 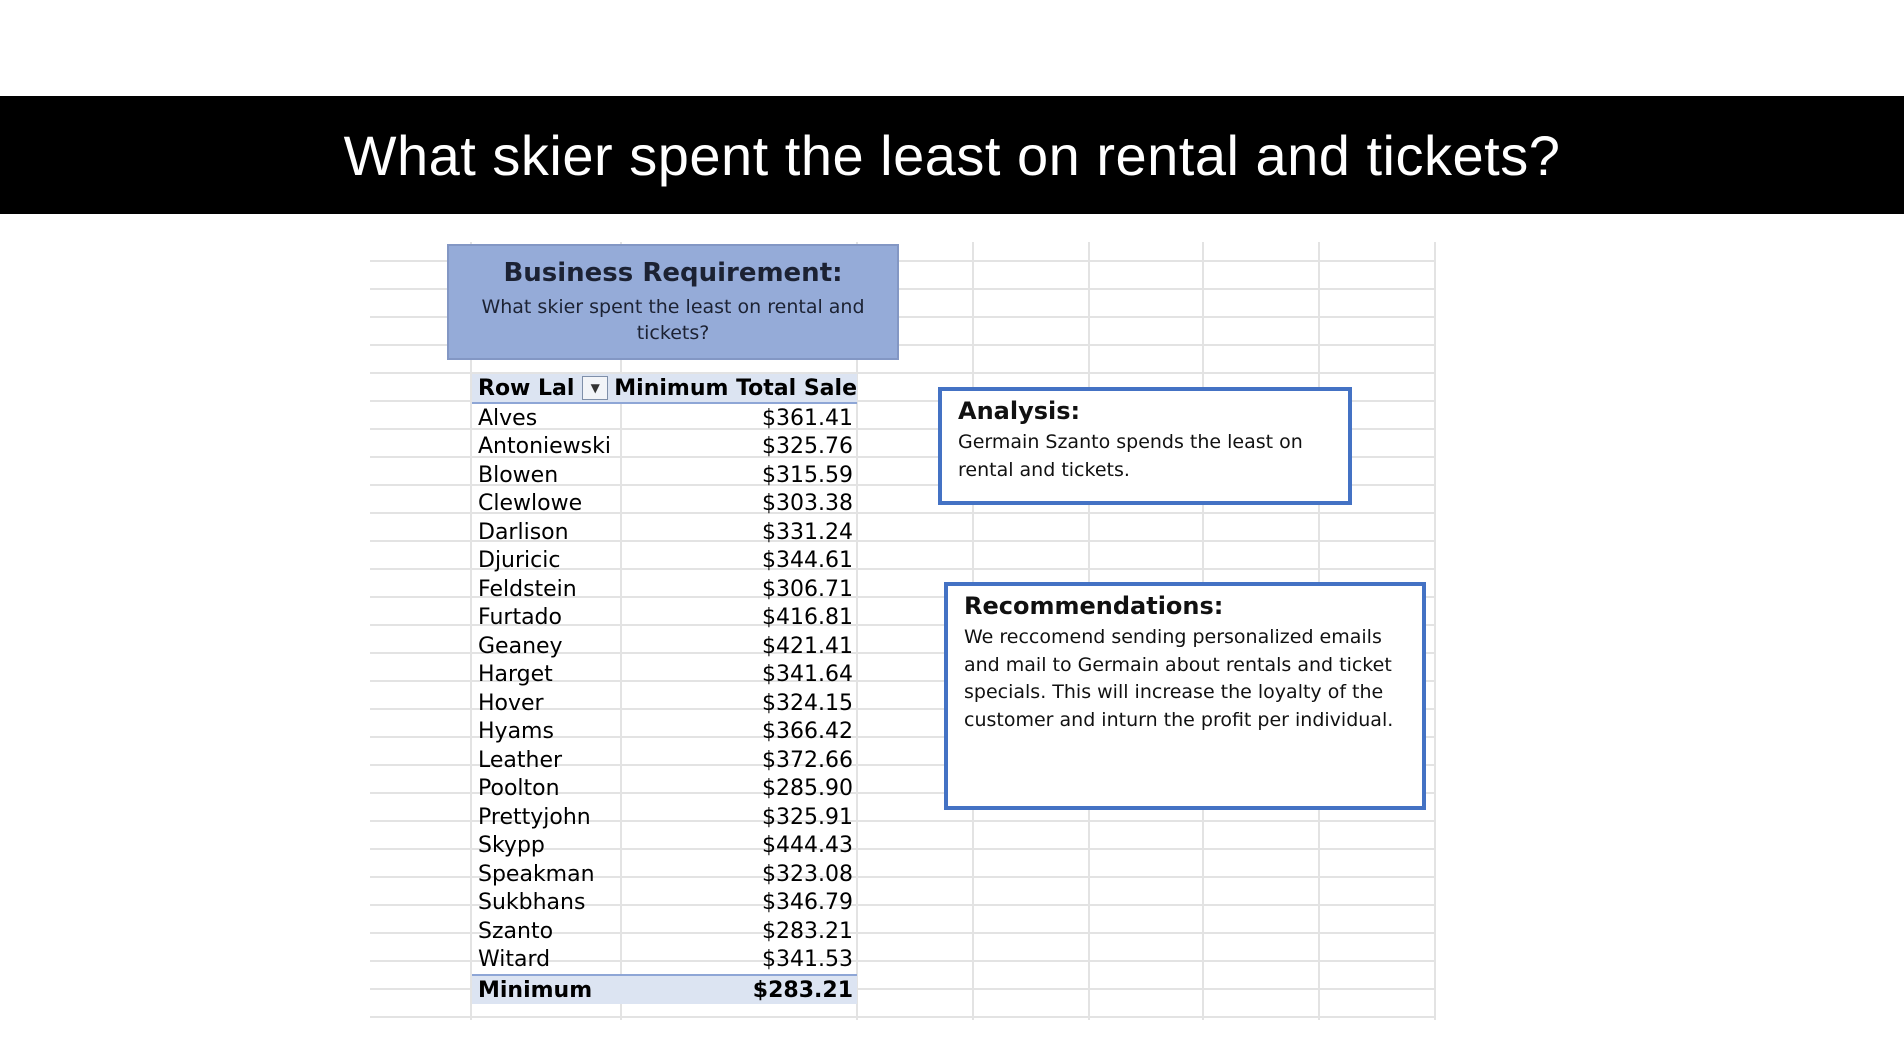 What do you see at coordinates (807, 760) in the screenshot?
I see `min-total-sale: $372.66` at bounding box center [807, 760].